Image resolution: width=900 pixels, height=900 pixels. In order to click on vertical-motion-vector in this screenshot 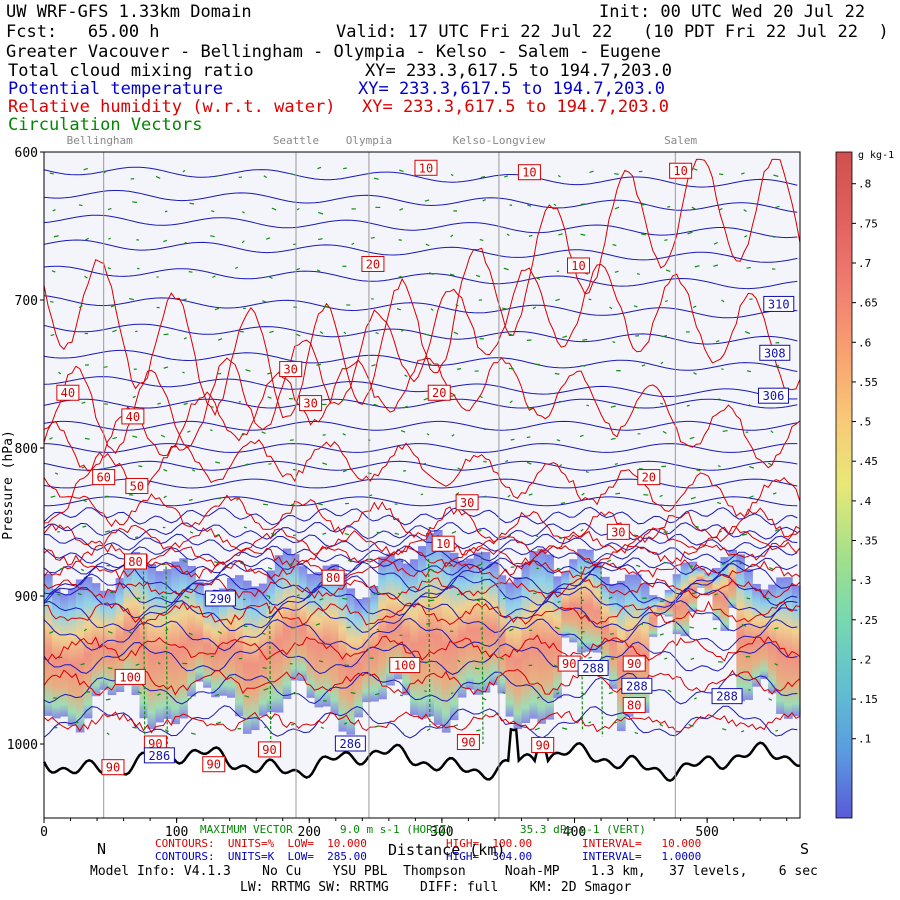, I will do `click(429, 644)`.